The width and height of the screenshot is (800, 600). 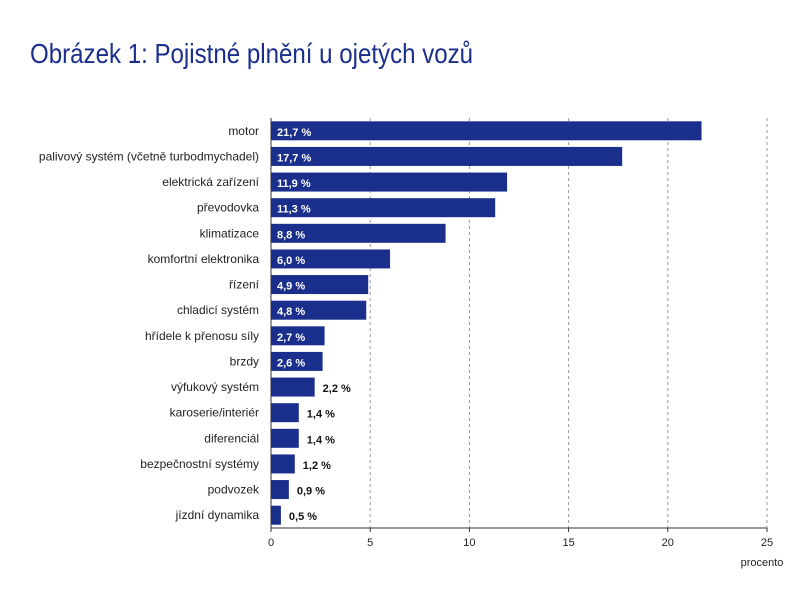 What do you see at coordinates (218, 310) in the screenshot?
I see `category-label: chladicí systém` at bounding box center [218, 310].